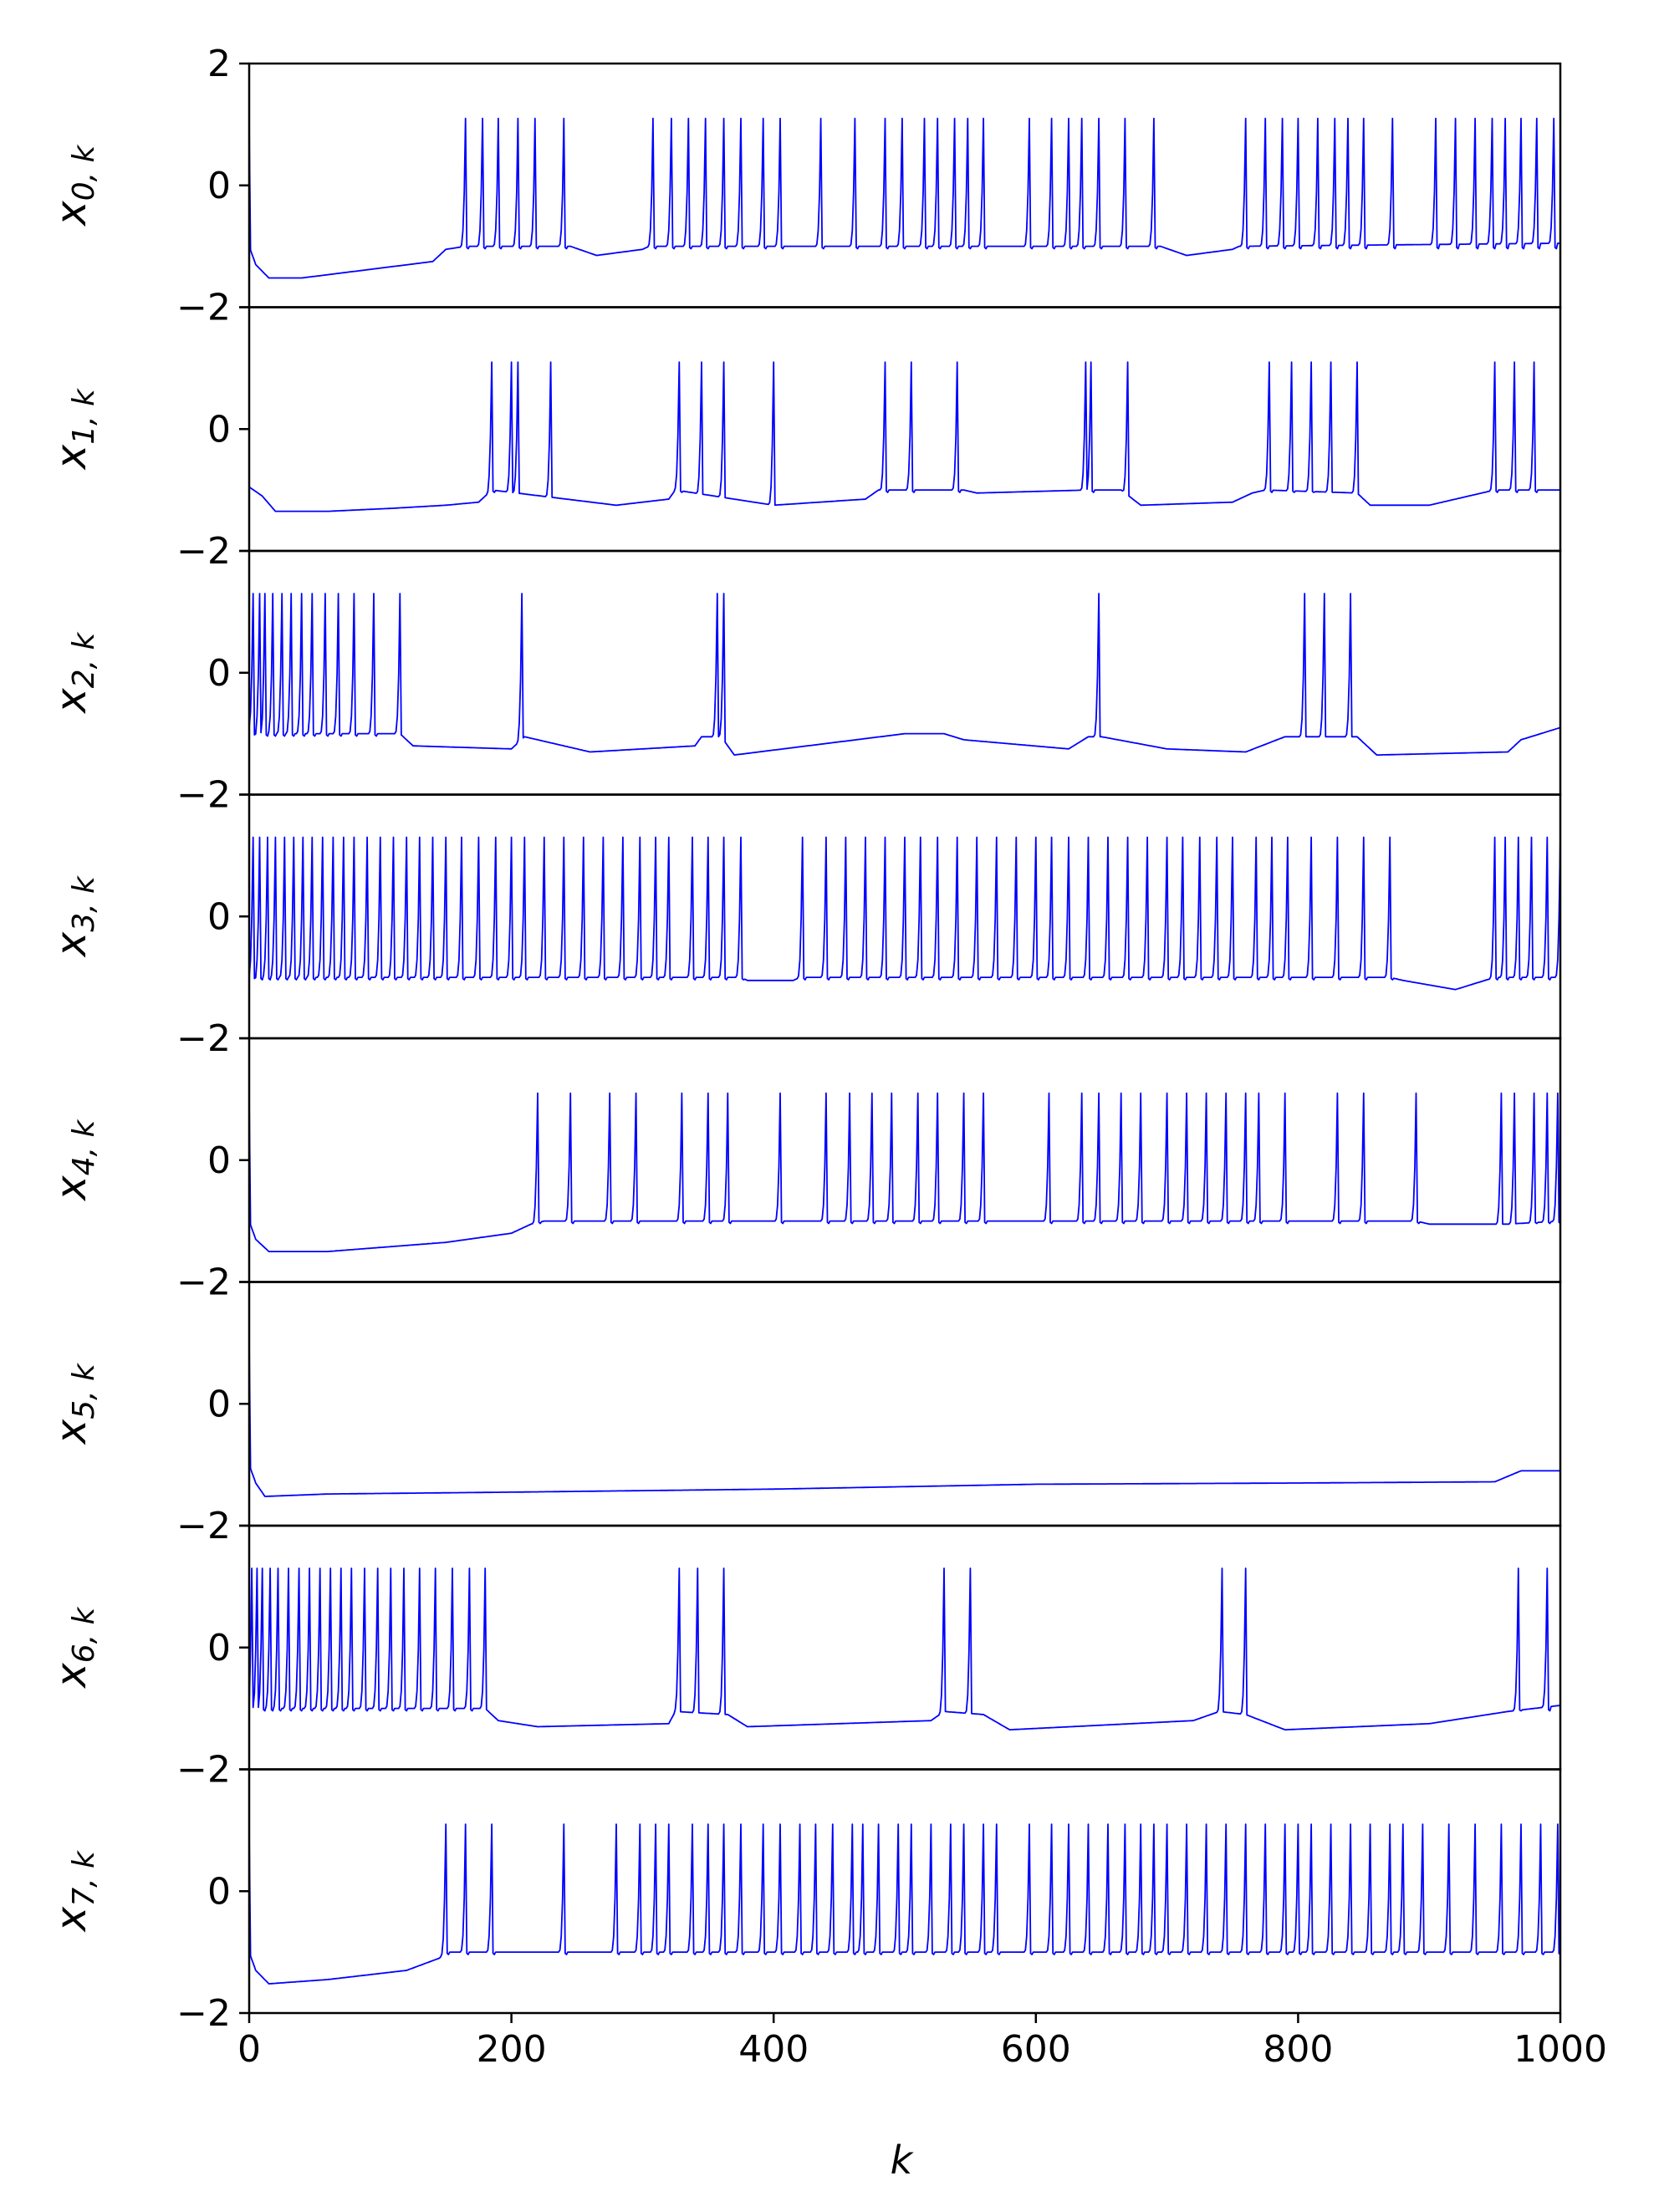  I want to click on y-label-subscript: 4, k, so click(84, 1146).